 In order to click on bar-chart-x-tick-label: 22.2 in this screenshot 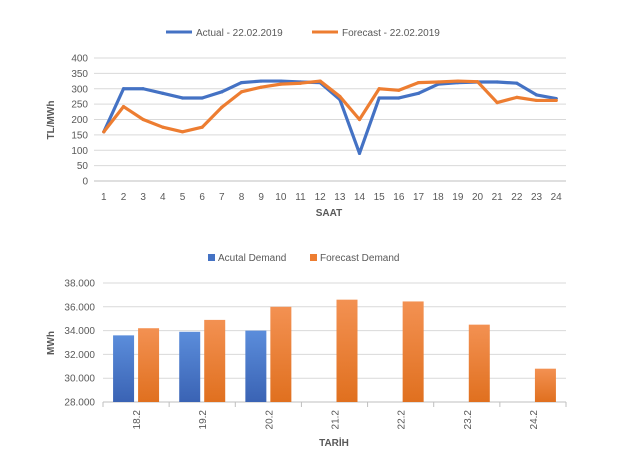, I will do `click(402, 420)`.